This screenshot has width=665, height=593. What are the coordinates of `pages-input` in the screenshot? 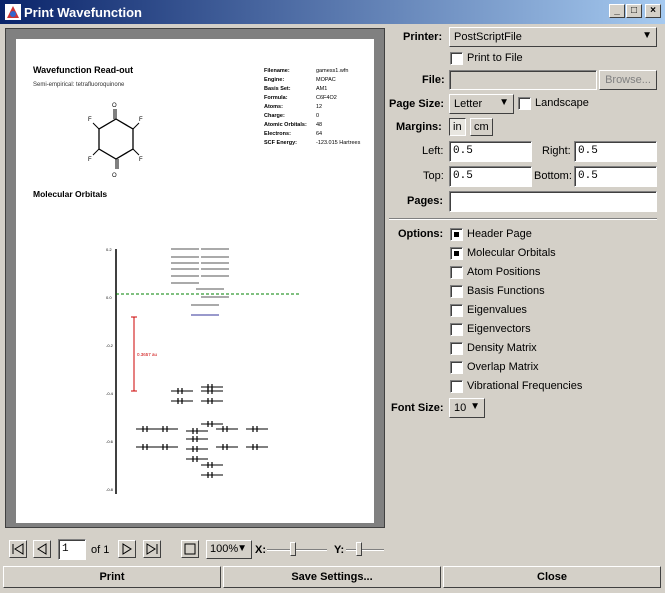 It's located at (553, 201).